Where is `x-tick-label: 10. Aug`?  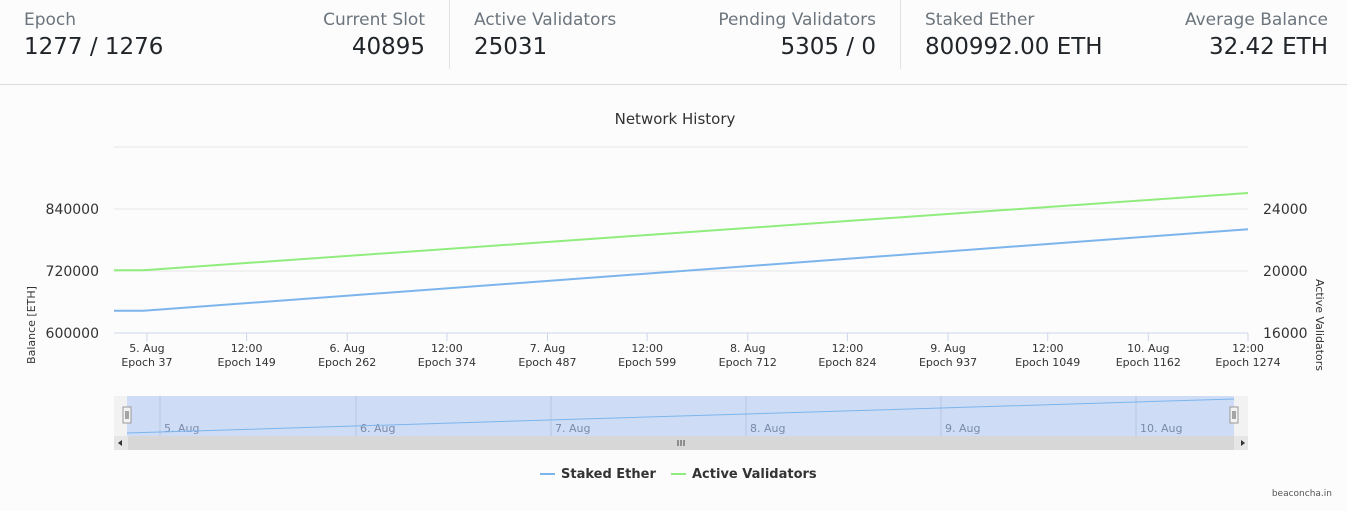 x-tick-label: 10. Aug is located at coordinates (1148, 348).